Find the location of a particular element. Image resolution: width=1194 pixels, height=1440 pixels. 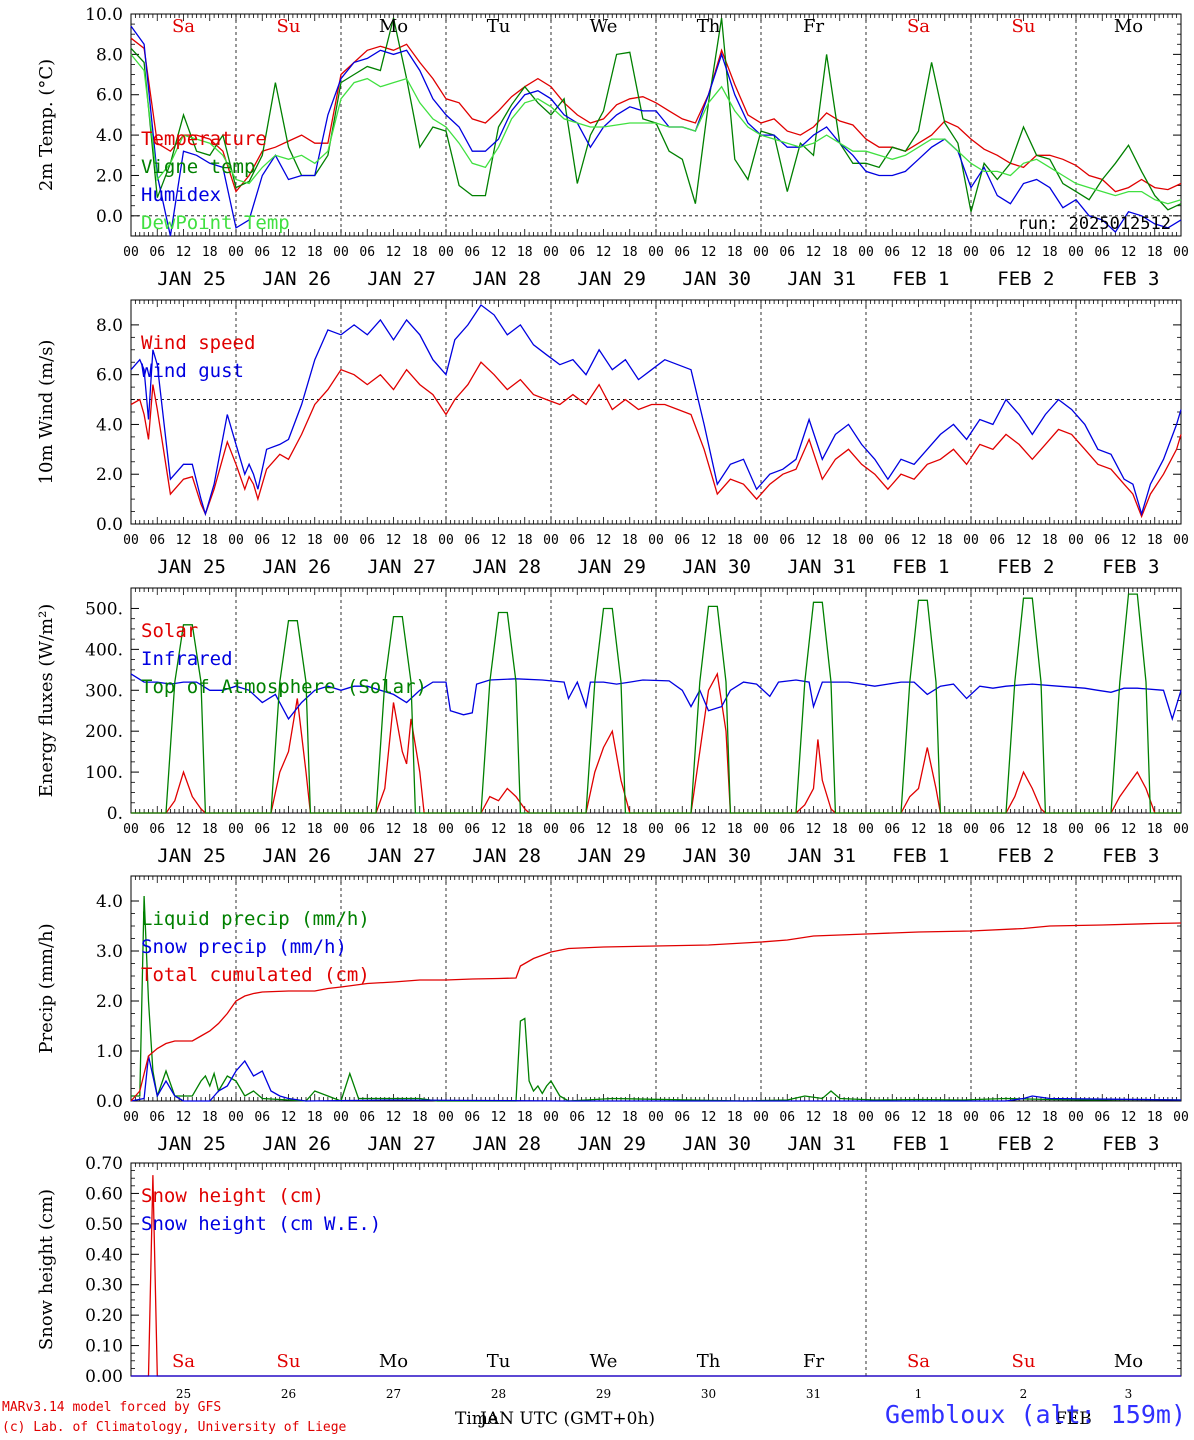

weekday-label: We is located at coordinates (604, 1361).